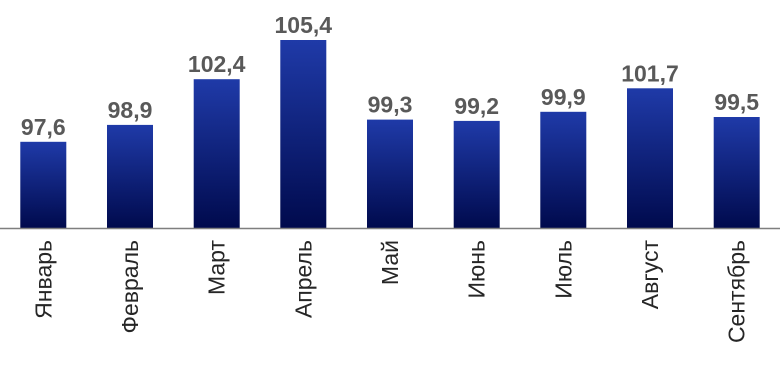  What do you see at coordinates (477, 269) in the screenshot?
I see `category-label: Июнь` at bounding box center [477, 269].